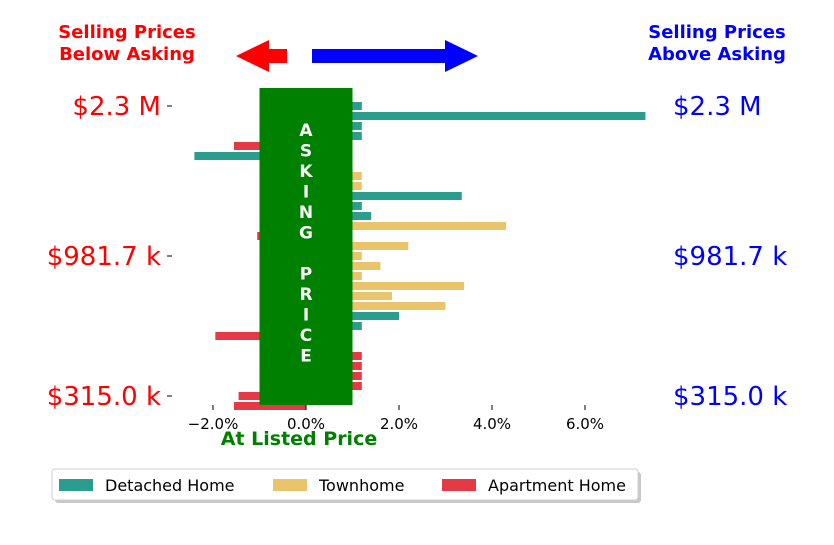 This screenshot has width=834, height=545. Describe the element at coordinates (306, 213) in the screenshot. I see `band-letter: N` at that location.